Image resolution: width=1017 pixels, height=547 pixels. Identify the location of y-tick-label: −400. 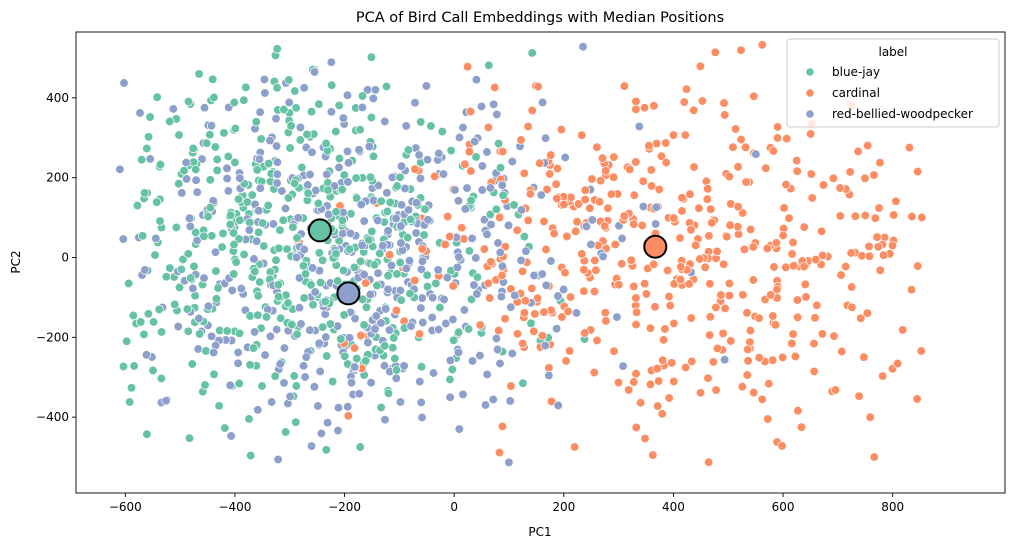
(52, 417).